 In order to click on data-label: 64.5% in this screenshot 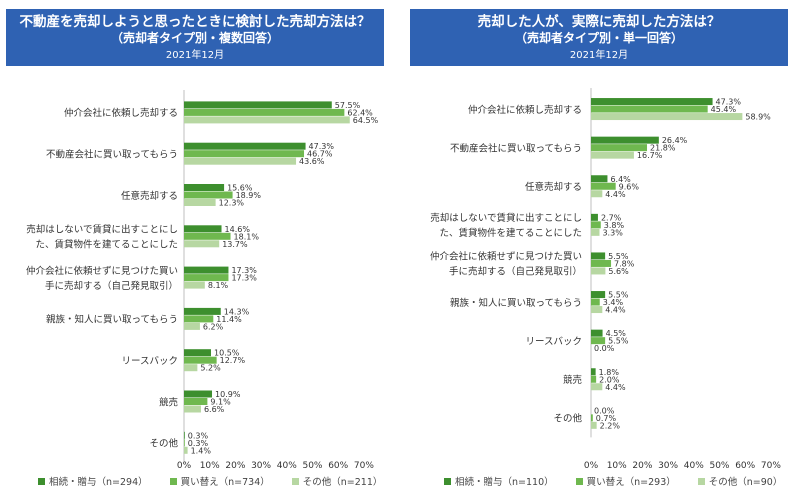, I will do `click(366, 120)`.